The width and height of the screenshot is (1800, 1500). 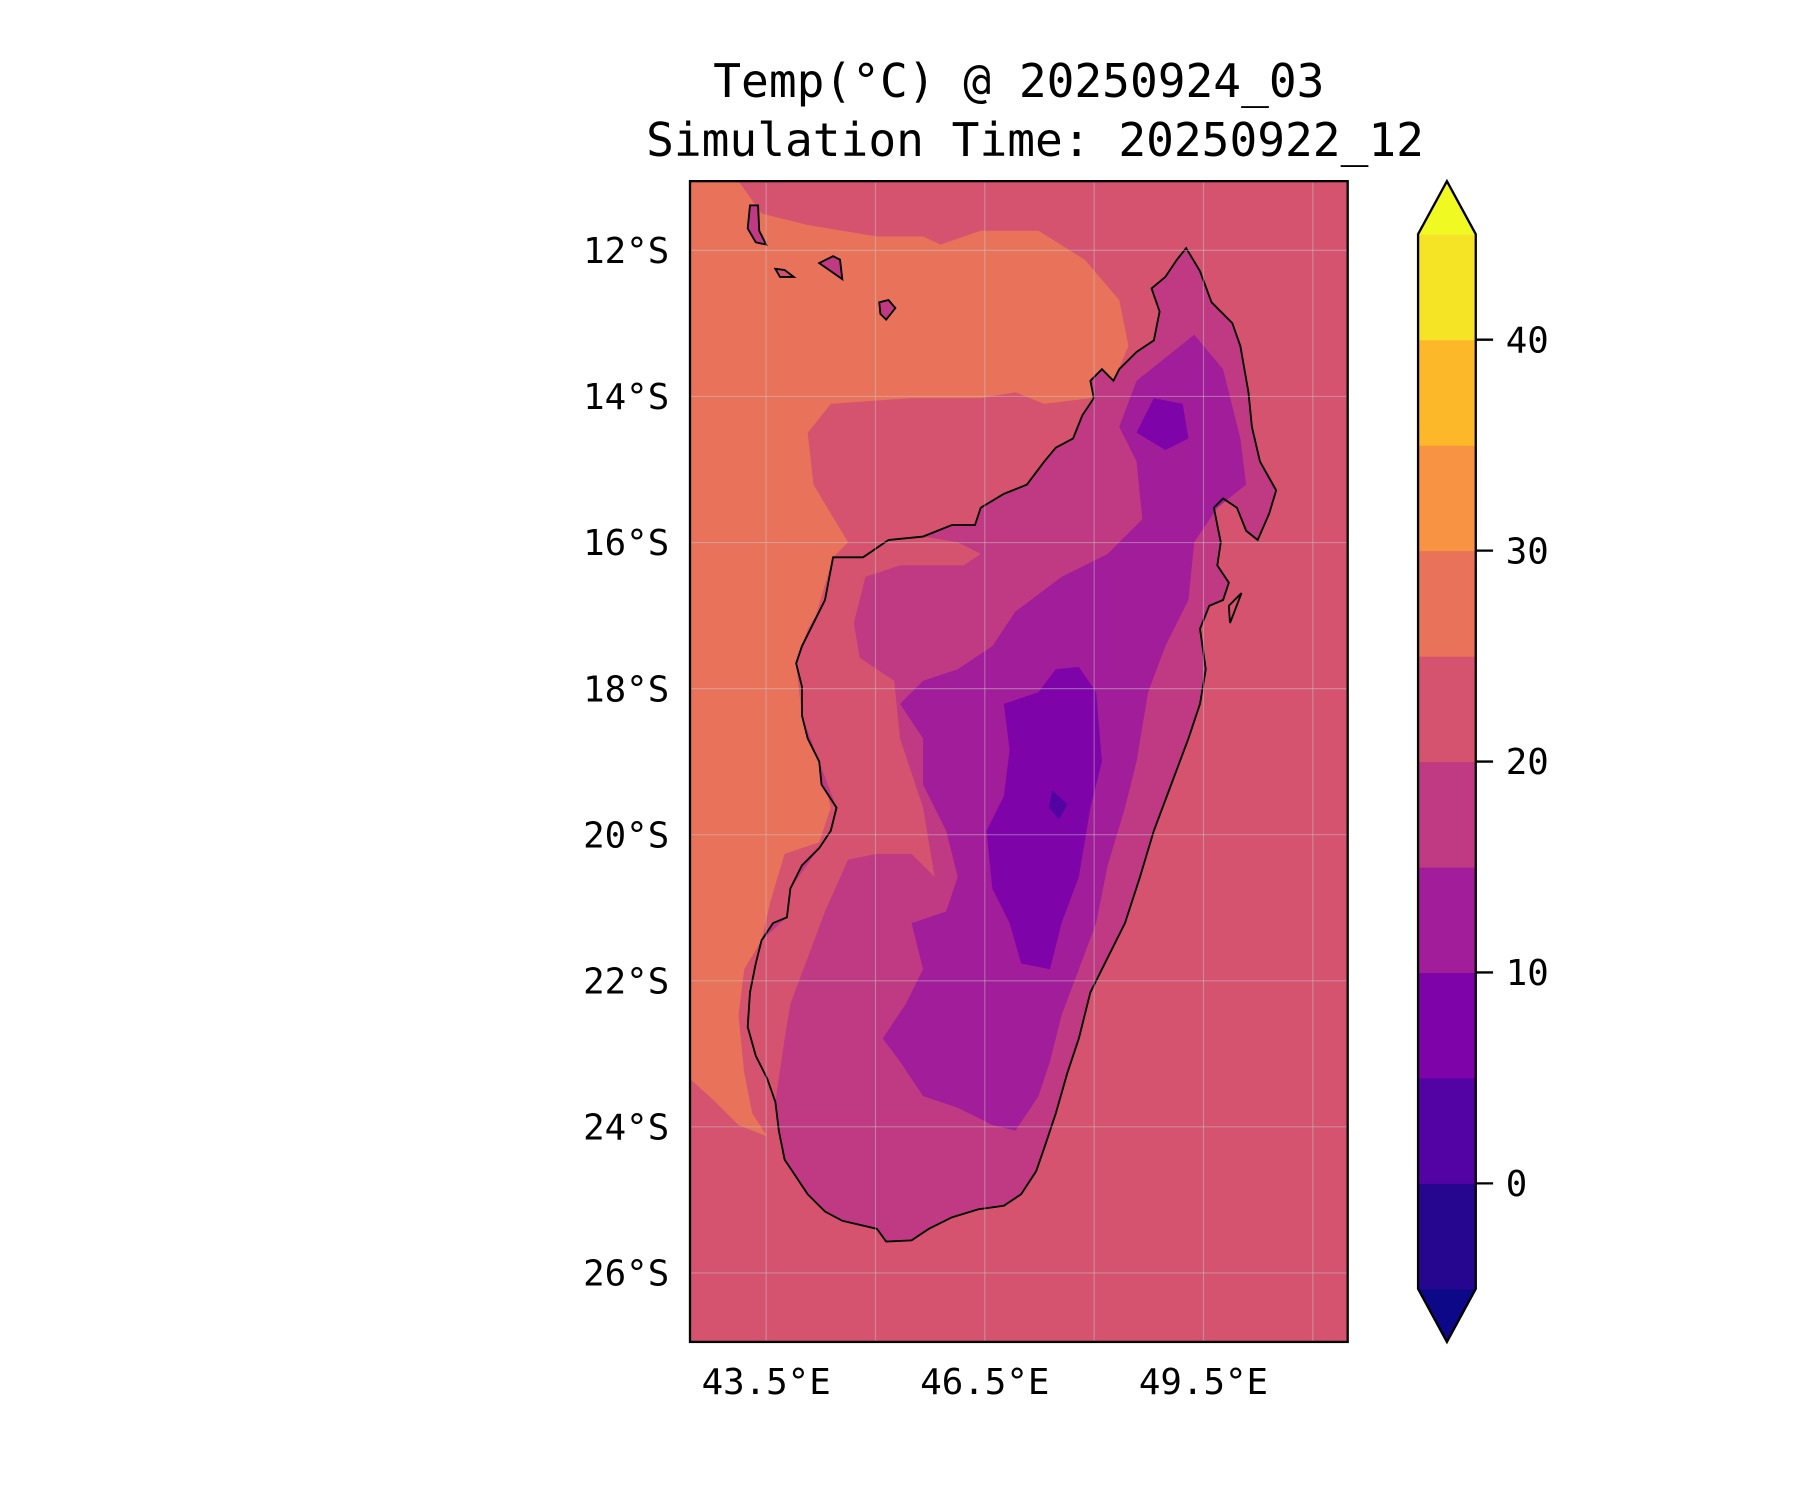 What do you see at coordinates (1203, 1382) in the screenshot?
I see `lon-tick-label: 49.5°E` at bounding box center [1203, 1382].